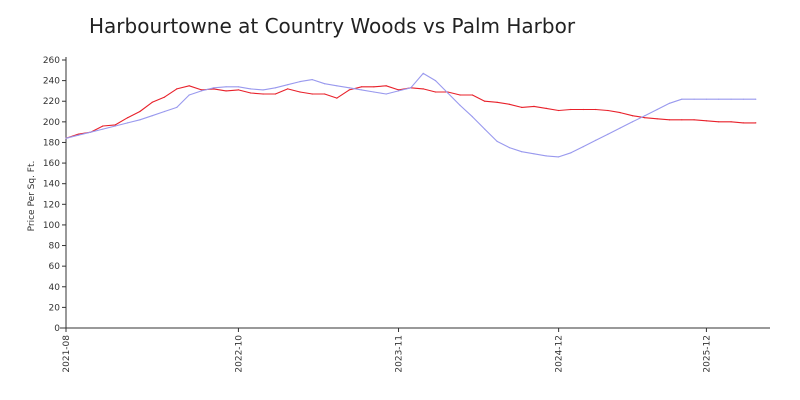 The height and width of the screenshot is (400, 800). What do you see at coordinates (239, 354) in the screenshot?
I see `x-tick-label: 2022-10` at bounding box center [239, 354].